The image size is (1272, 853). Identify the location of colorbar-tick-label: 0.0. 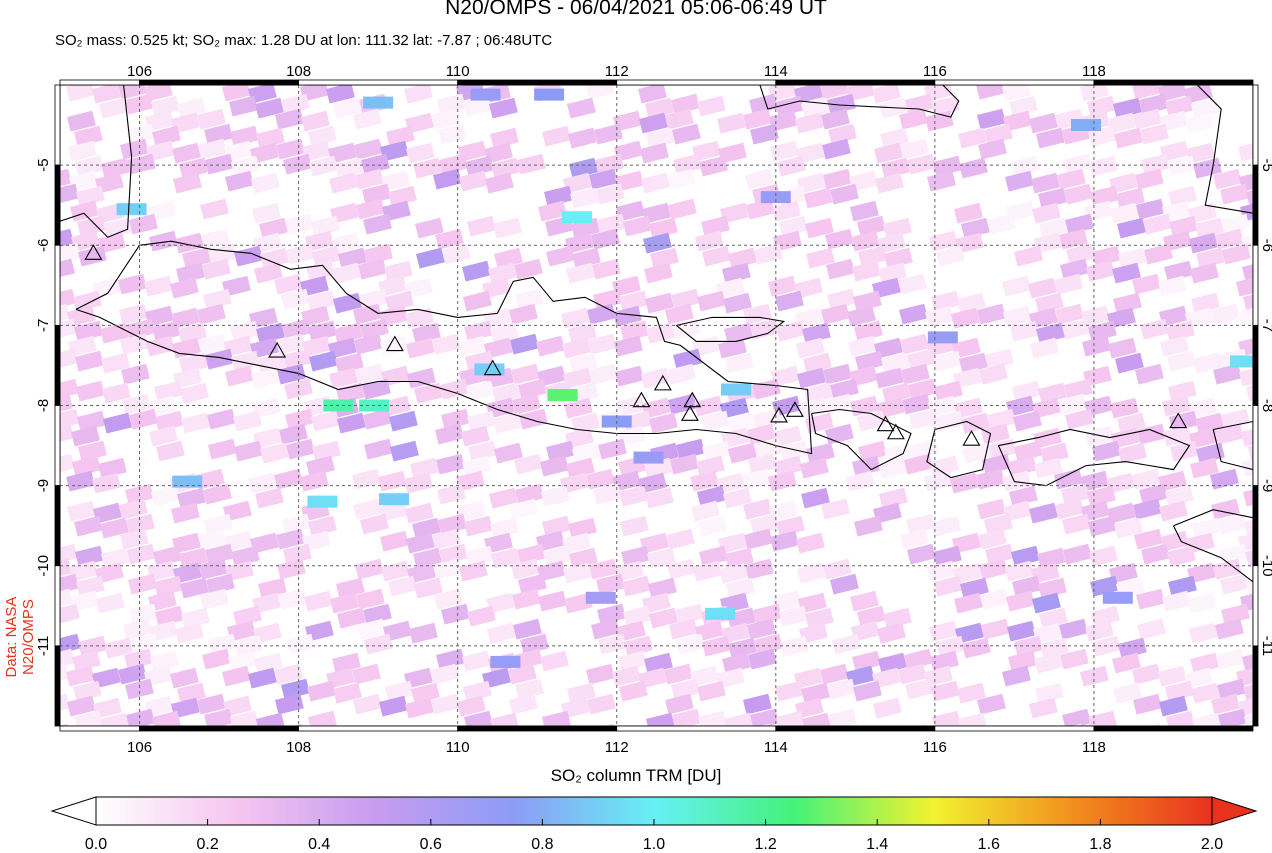
(96, 844).